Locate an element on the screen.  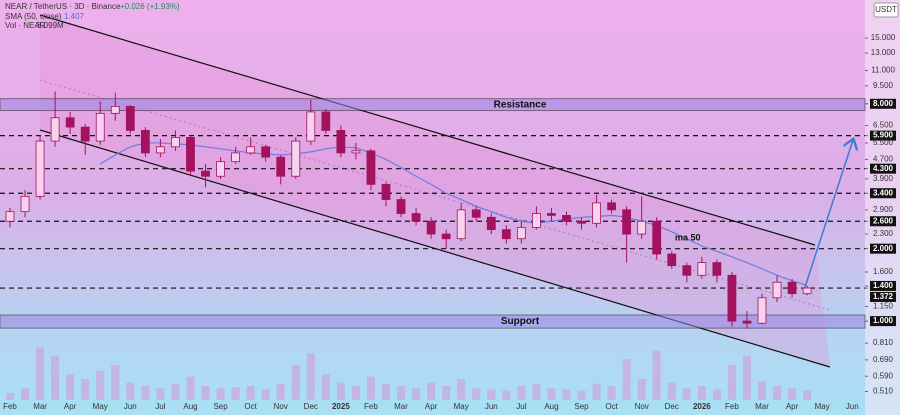
y-tick-label: 13.000 is located at coordinates (883, 52).